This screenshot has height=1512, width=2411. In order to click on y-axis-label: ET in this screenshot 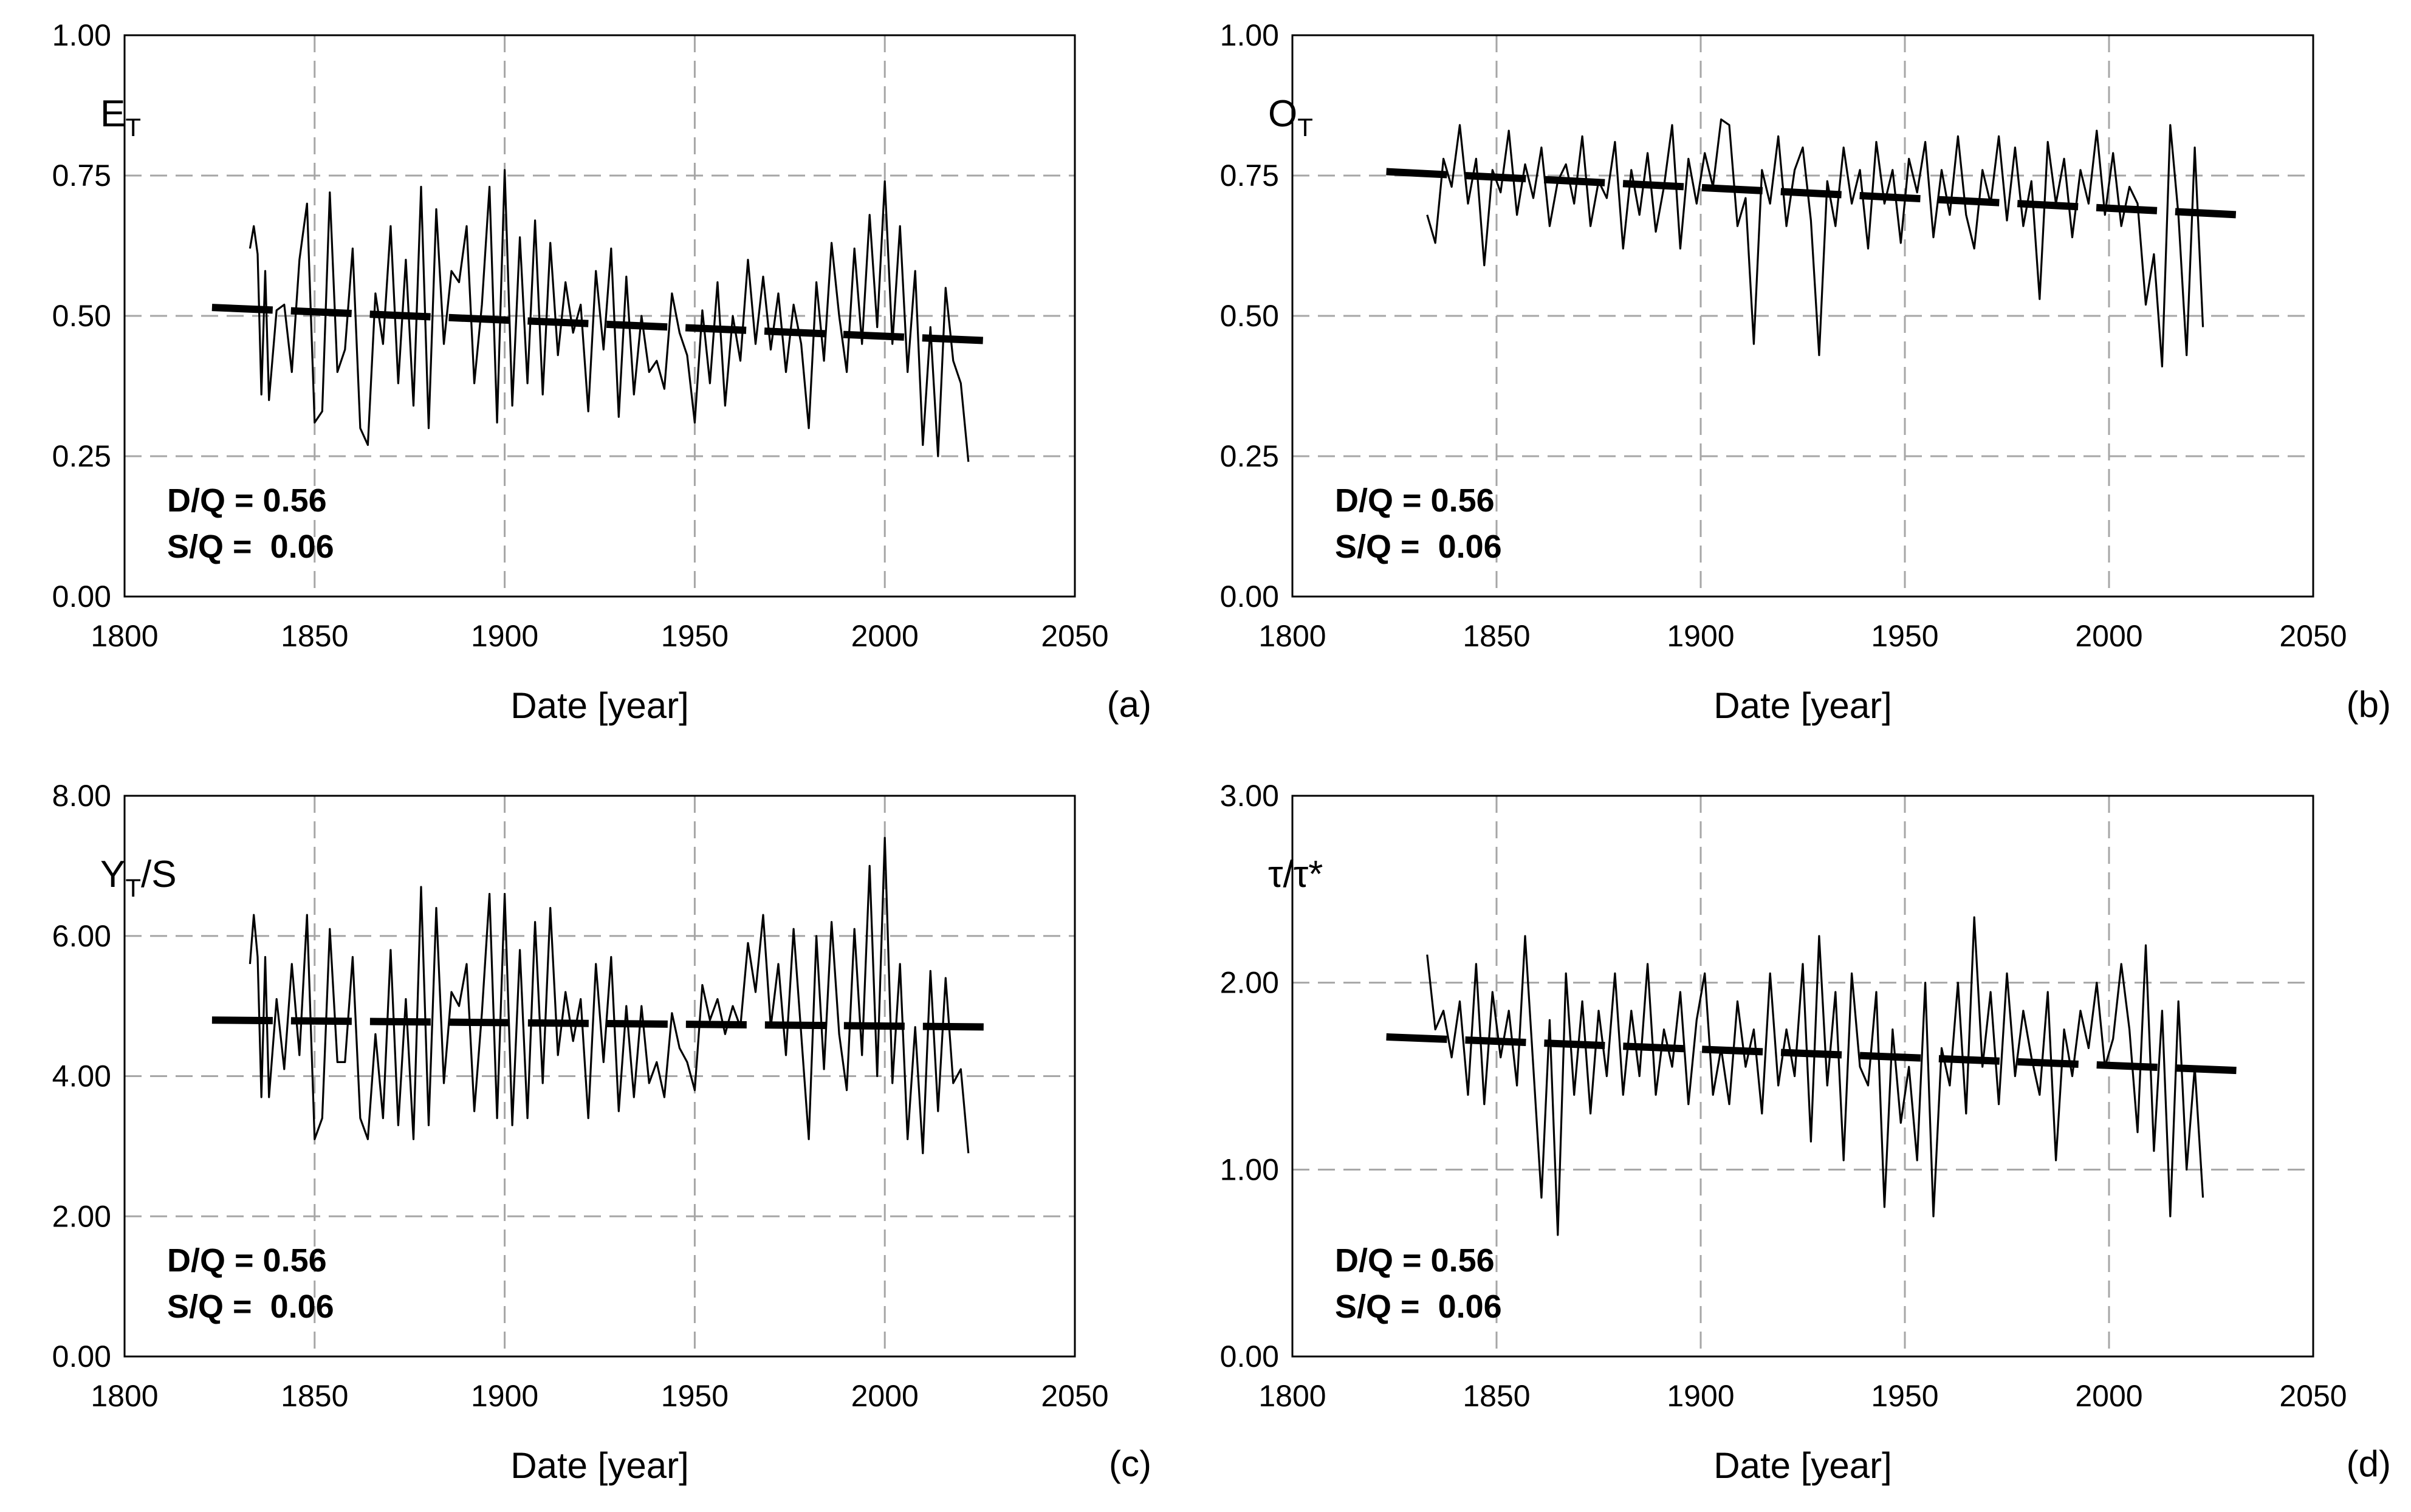, I will do `click(120, 117)`.